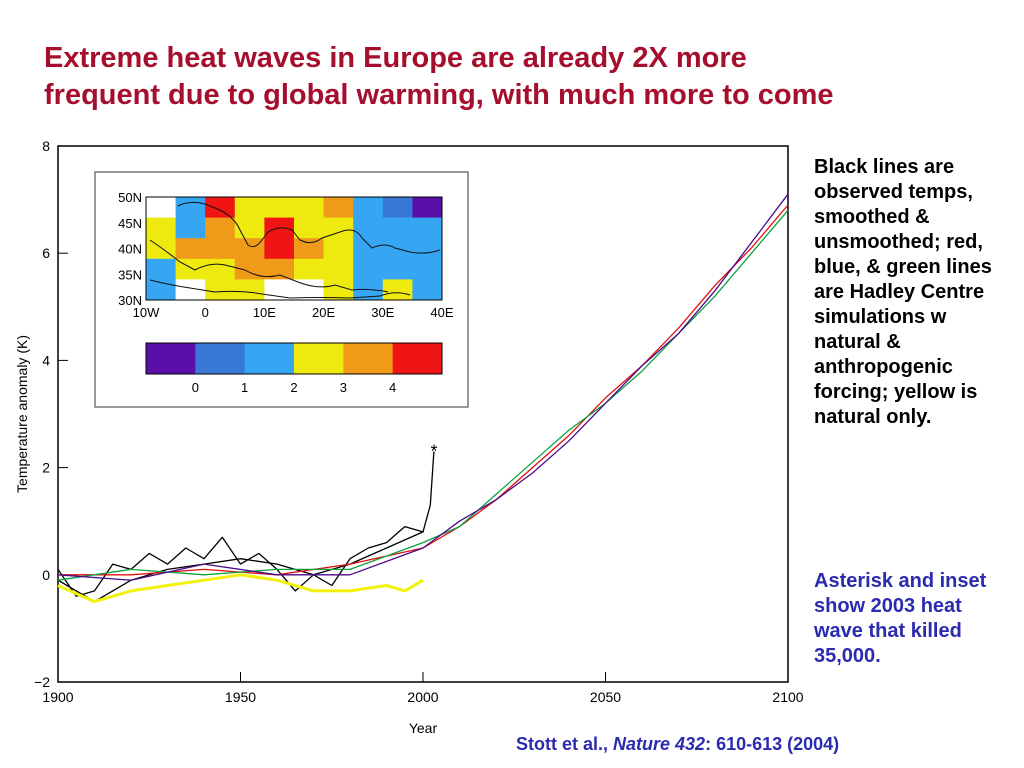  I want to click on y-tick-label: 8, so click(46, 146).